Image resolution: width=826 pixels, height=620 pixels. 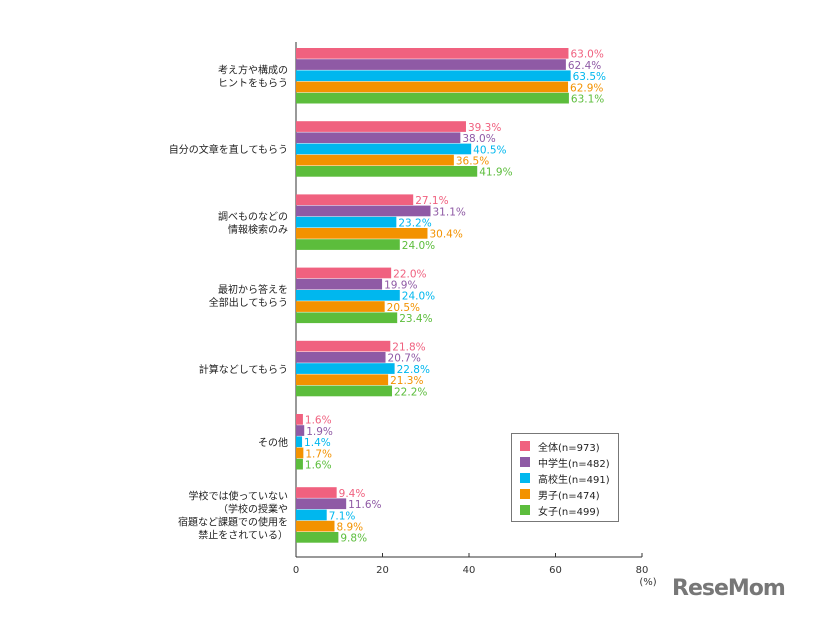 I want to click on data-label: 19.9%, so click(x=400, y=286).